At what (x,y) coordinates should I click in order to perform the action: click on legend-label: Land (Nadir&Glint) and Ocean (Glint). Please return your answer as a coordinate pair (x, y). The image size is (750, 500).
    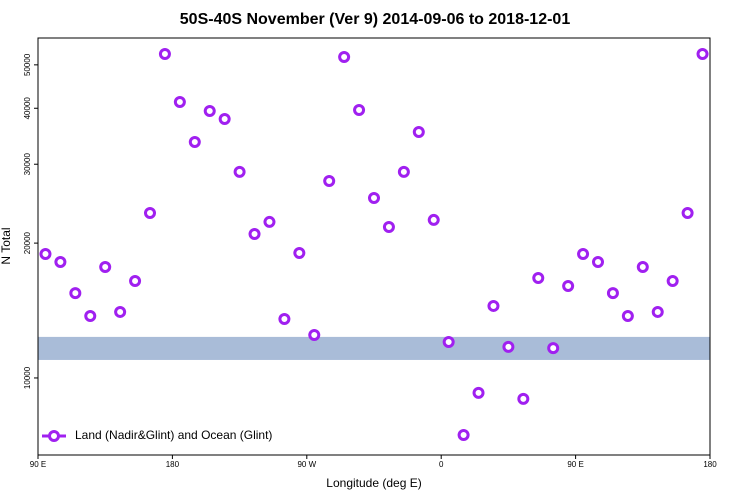
    Looking at the image, I should click on (173, 435).